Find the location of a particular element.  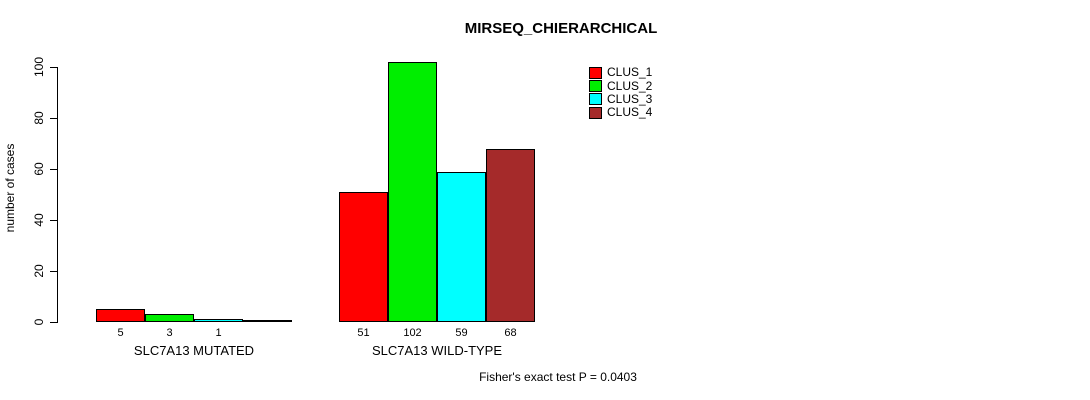

bar-value-label: 1 is located at coordinates (218, 333).